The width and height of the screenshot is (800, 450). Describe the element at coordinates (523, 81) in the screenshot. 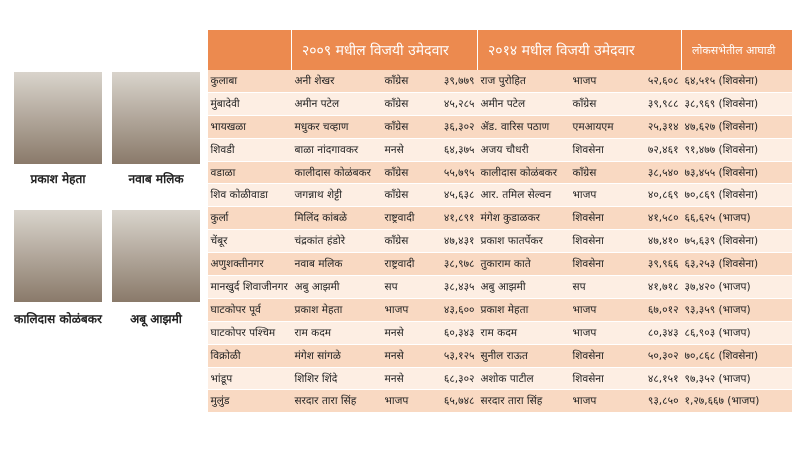

I see `table-cell: राज पुरोहित` at that location.